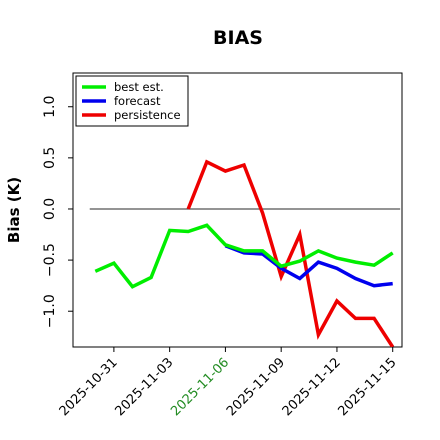 The height and width of the screenshot is (440, 440). What do you see at coordinates (308, 266) in the screenshot?
I see `series-line-forecast` at bounding box center [308, 266].